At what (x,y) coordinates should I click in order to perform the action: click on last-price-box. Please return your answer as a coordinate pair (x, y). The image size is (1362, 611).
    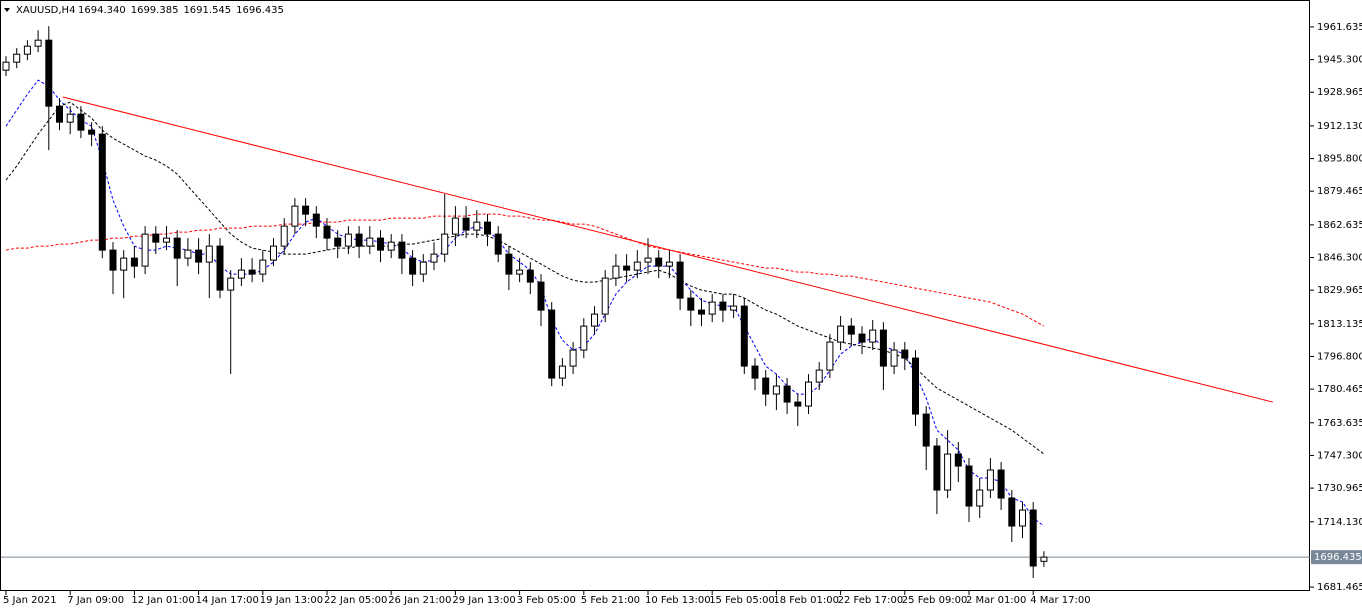
    Looking at the image, I should click on (1336, 557).